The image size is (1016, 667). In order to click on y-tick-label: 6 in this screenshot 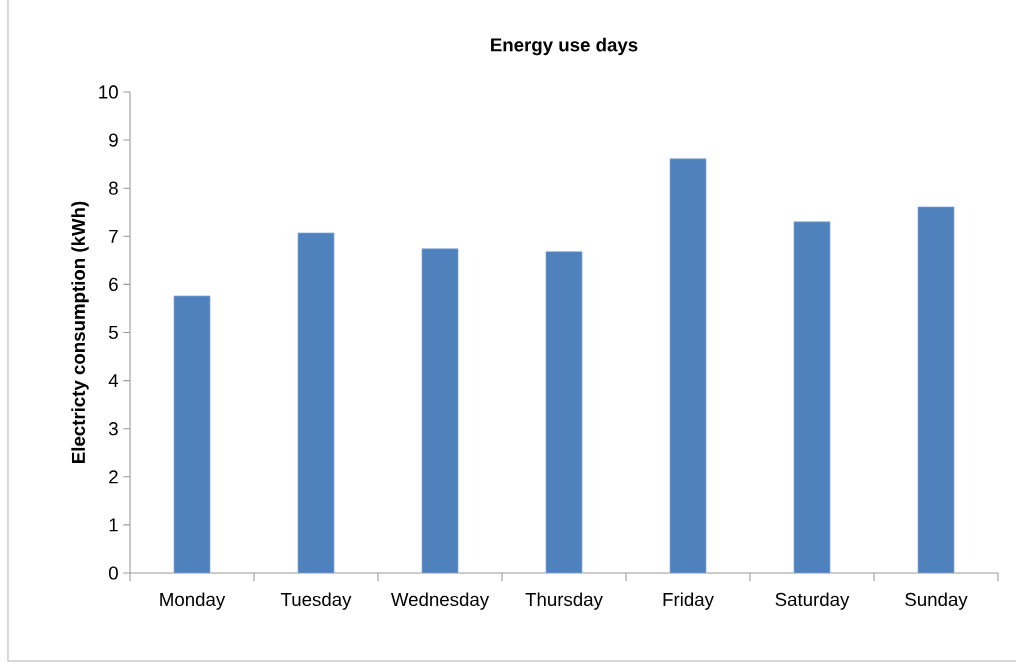, I will do `click(113, 284)`.